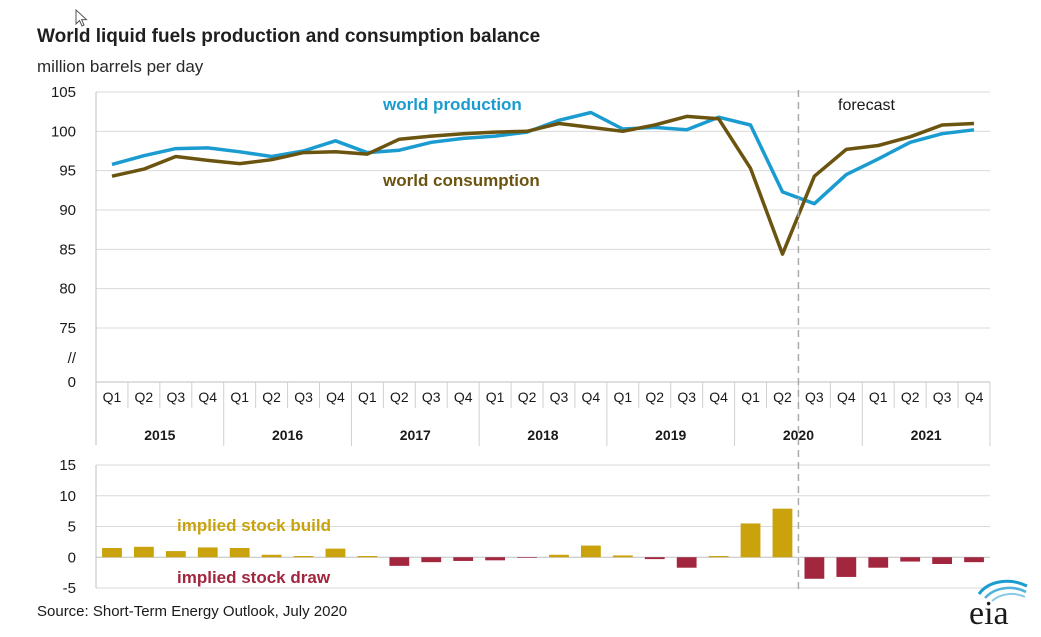  I want to click on eia-logo: eia, so click(998, 603).